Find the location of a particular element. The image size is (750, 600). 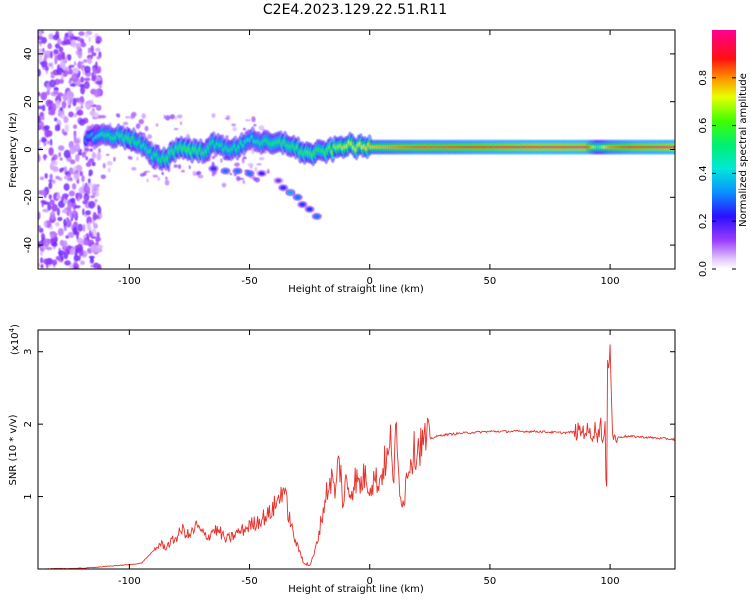

x-tick-label: 100 is located at coordinates (610, 281).